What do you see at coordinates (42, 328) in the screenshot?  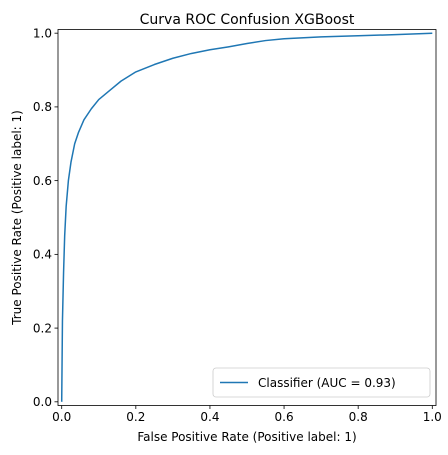 I see `y-tick-label: 0.2` at bounding box center [42, 328].